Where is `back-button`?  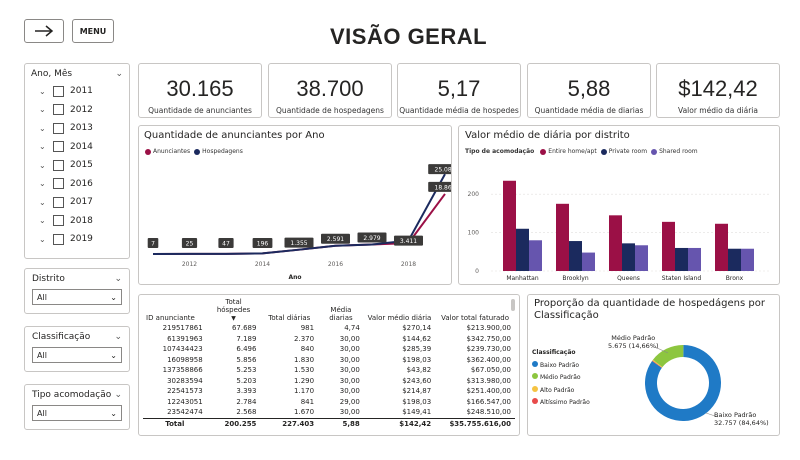
back-button is located at coordinates (44, 31).